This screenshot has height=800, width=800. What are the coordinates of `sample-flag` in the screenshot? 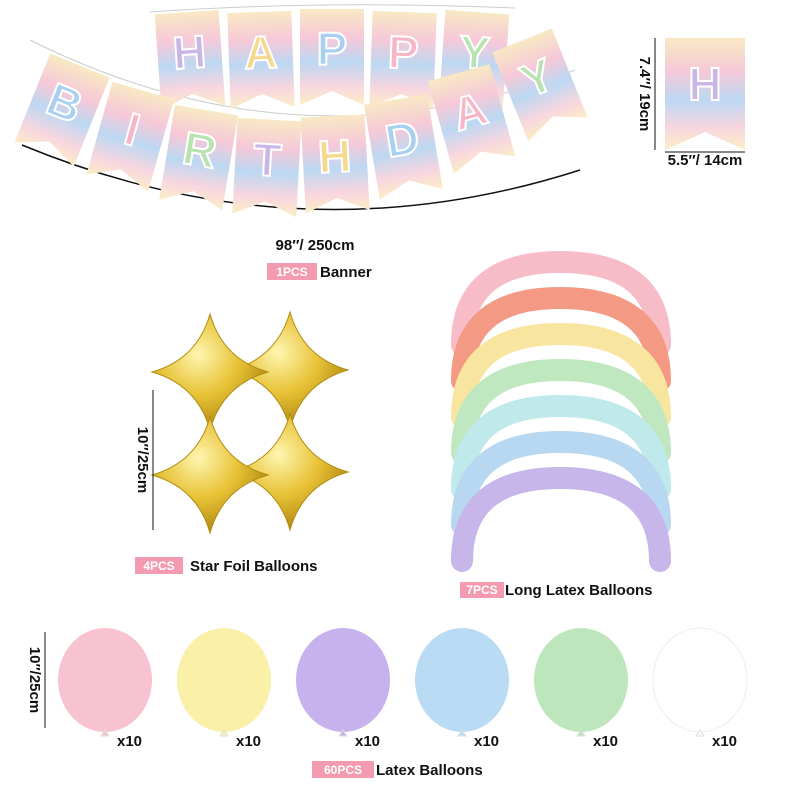 It's located at (705, 94).